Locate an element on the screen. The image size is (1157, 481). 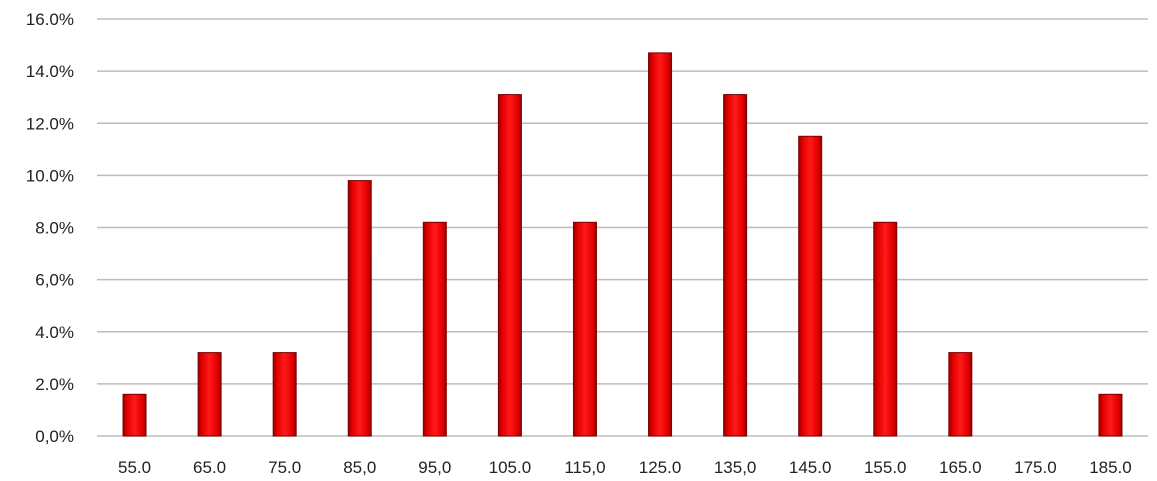
x-tick-label: 65.0 is located at coordinates (209, 467).